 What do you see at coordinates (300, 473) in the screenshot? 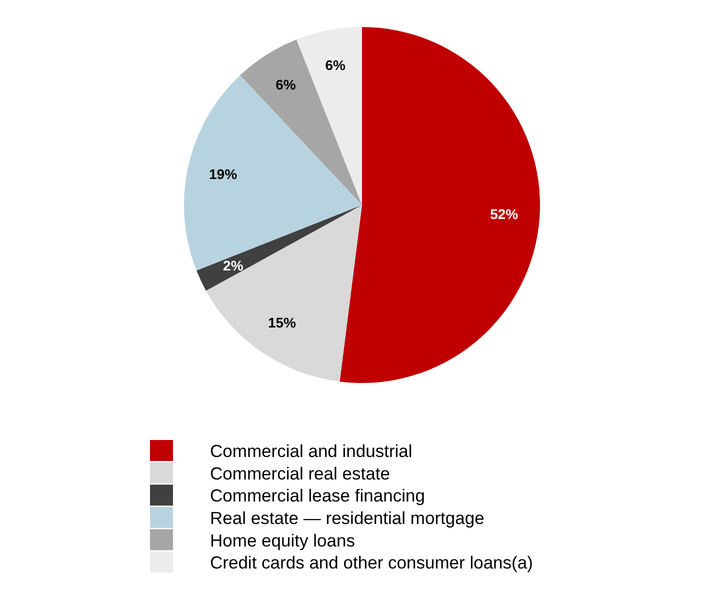
I see `legend-label: Commercial real estate` at bounding box center [300, 473].